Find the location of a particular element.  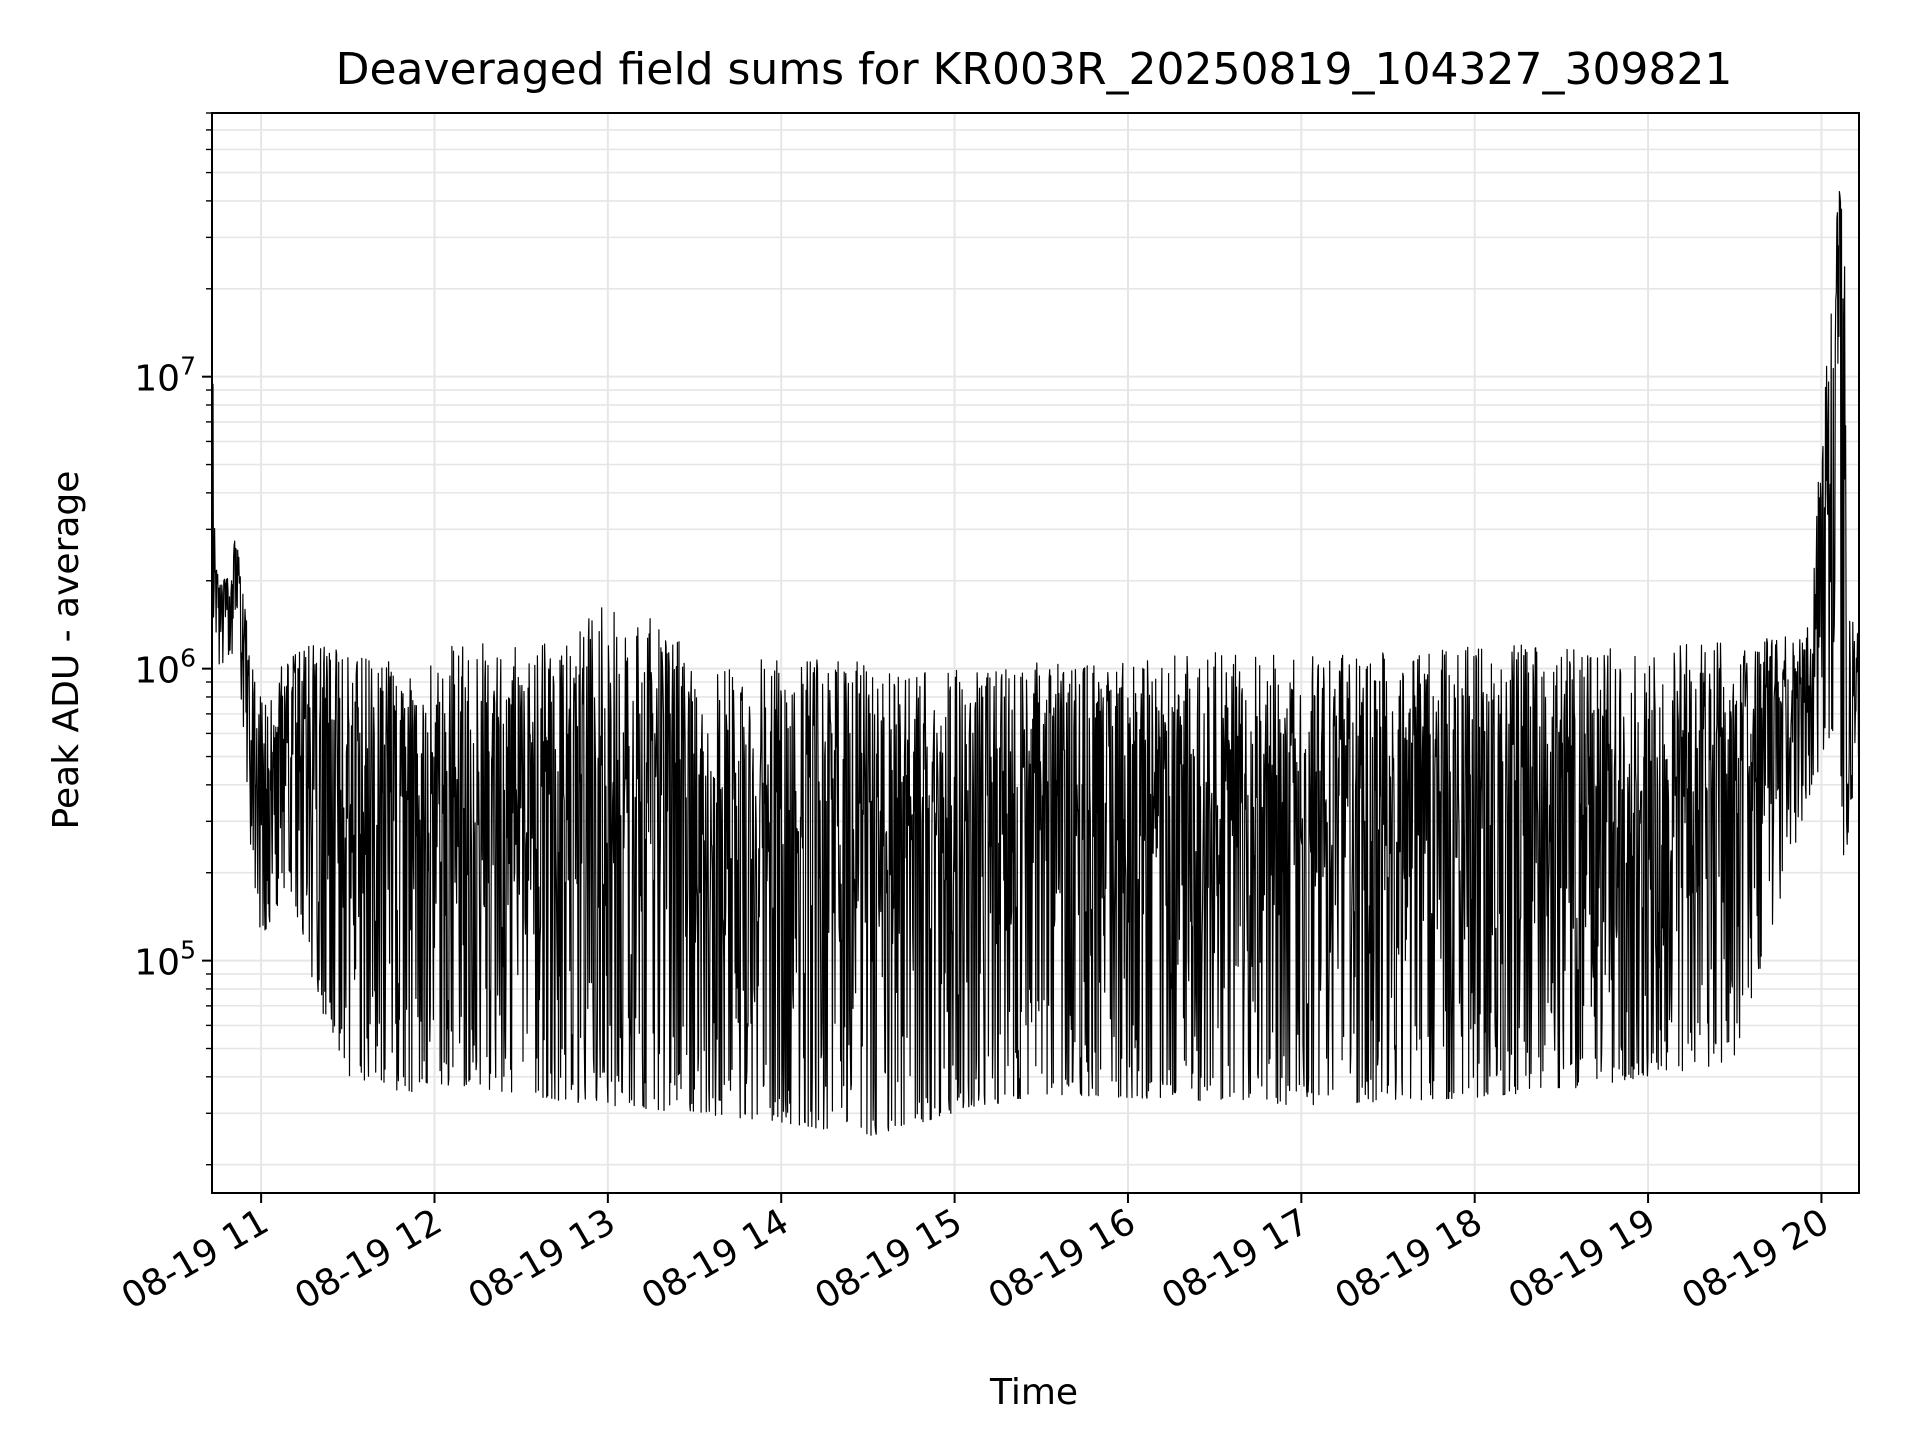

x-axis-label: Time is located at coordinates (1033, 1392).